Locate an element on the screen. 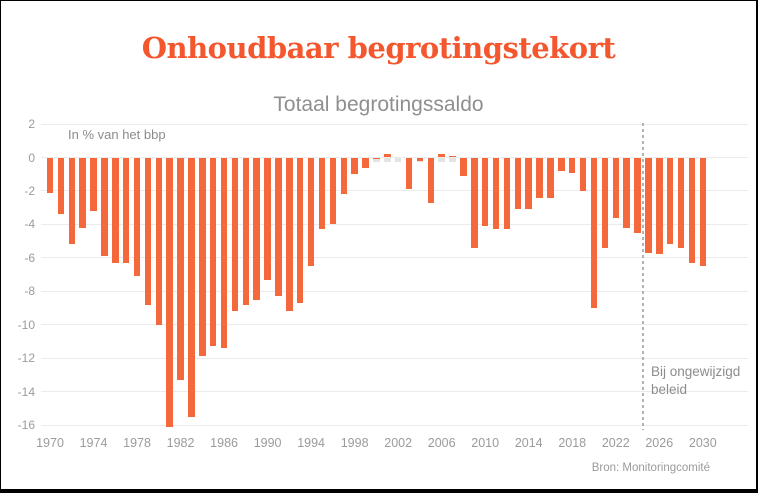 The width and height of the screenshot is (758, 493). page-title: Onhoudbaar begrotingstekort is located at coordinates (378, 48).